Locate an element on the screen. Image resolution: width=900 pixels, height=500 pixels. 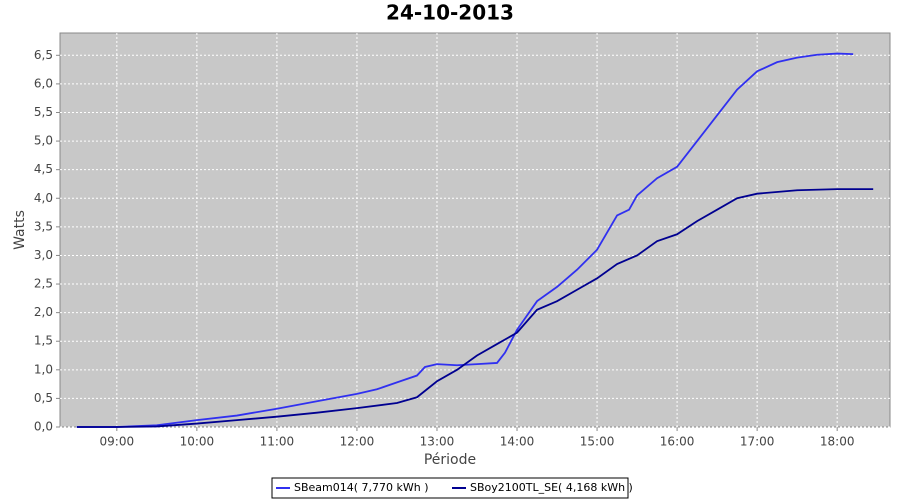
y-tick-label: 0,0 is located at coordinates (43, 427).